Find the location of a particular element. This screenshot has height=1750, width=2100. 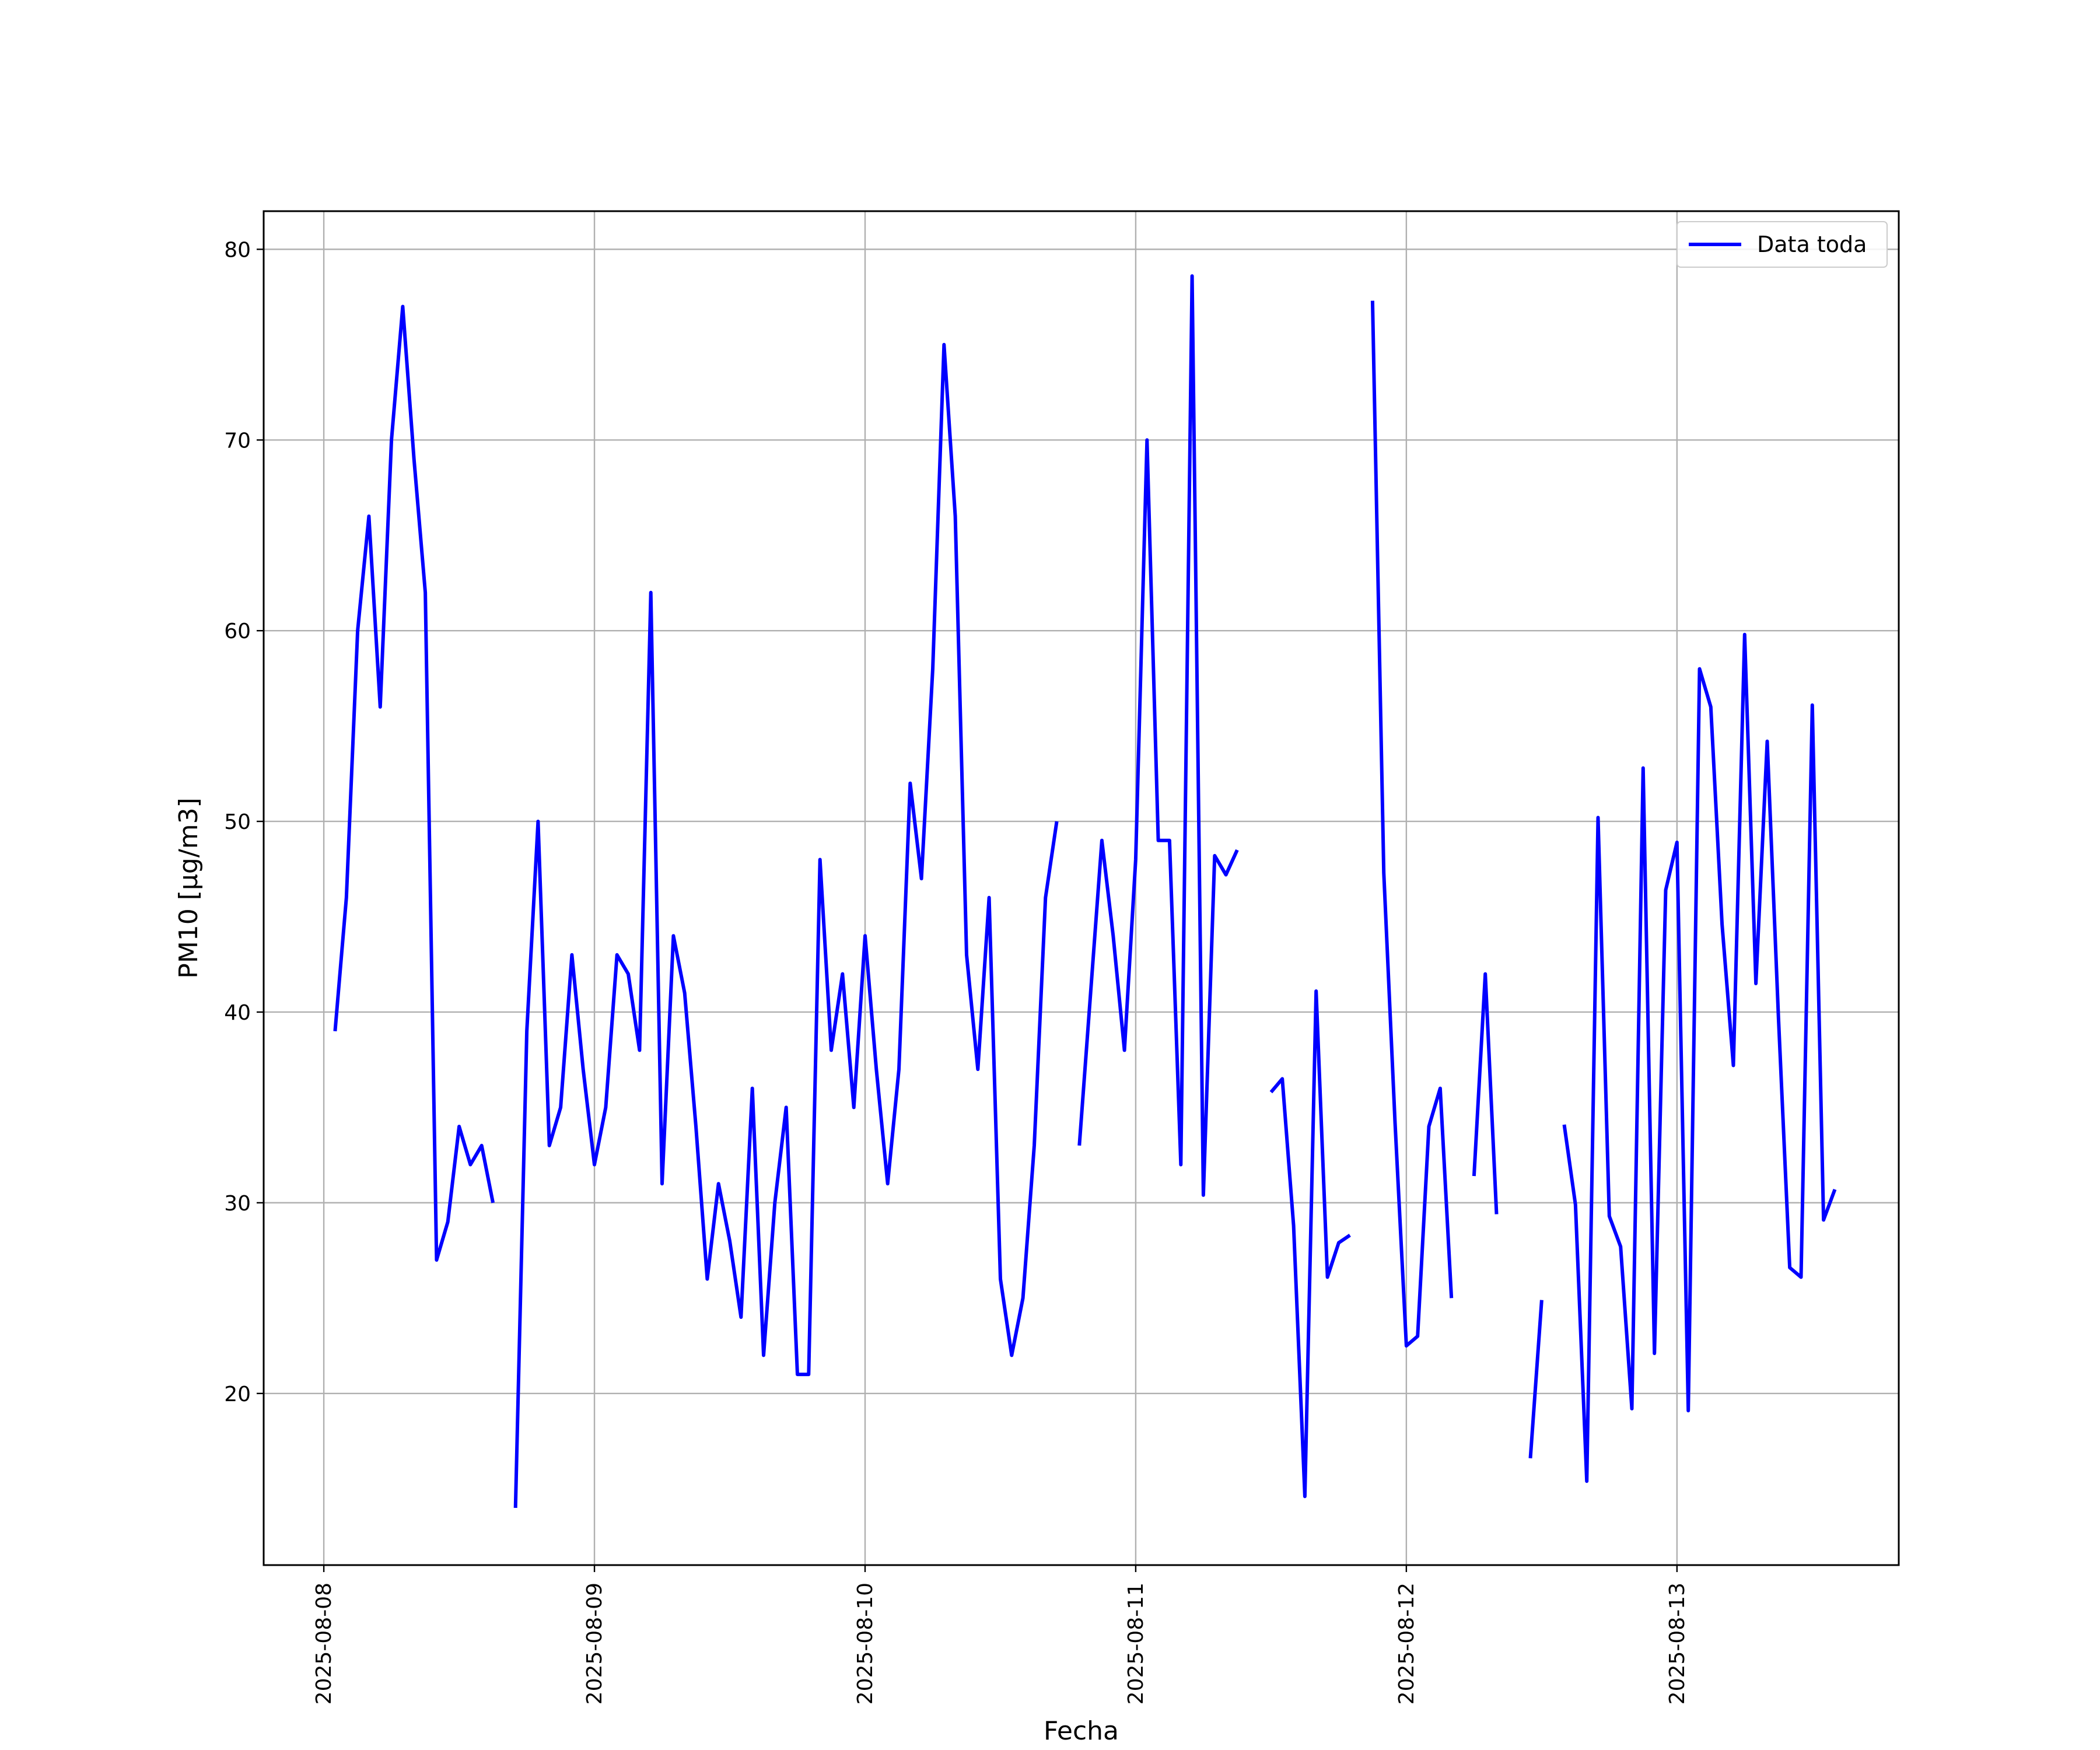

y-axis-label: PM10 [μg/m3] is located at coordinates (189, 887).